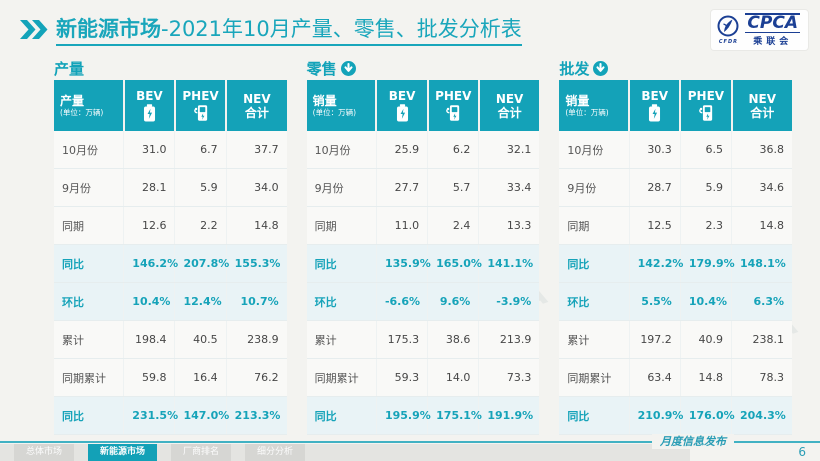 The width and height of the screenshot is (820, 461). What do you see at coordinates (761, 301) in the screenshot?
I see `table-cell: 6.3%` at bounding box center [761, 301].